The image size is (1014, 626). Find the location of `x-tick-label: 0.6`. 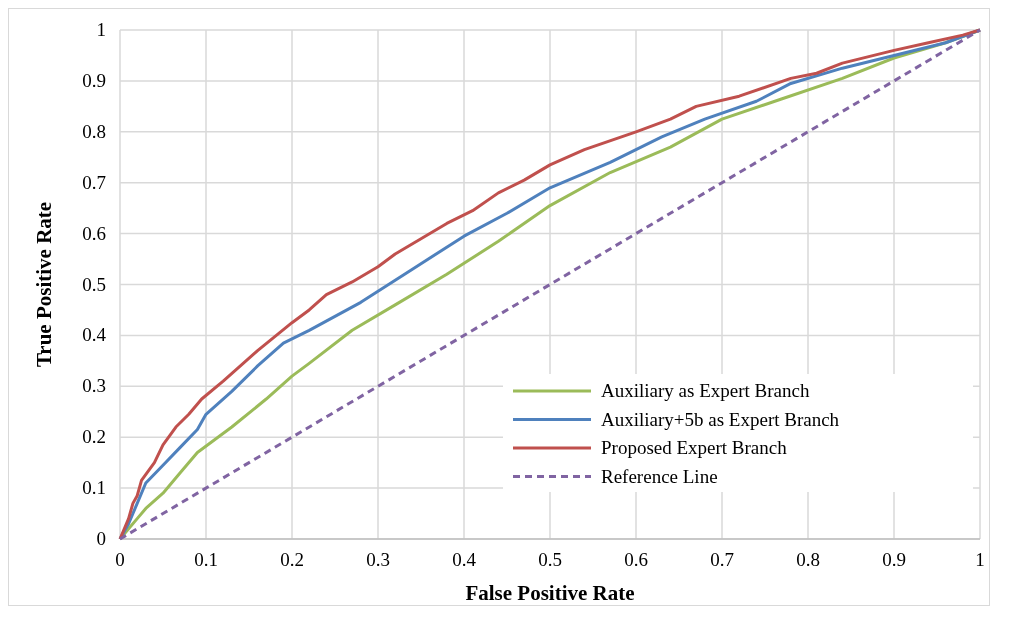

x-tick-label: 0.6 is located at coordinates (636, 559).